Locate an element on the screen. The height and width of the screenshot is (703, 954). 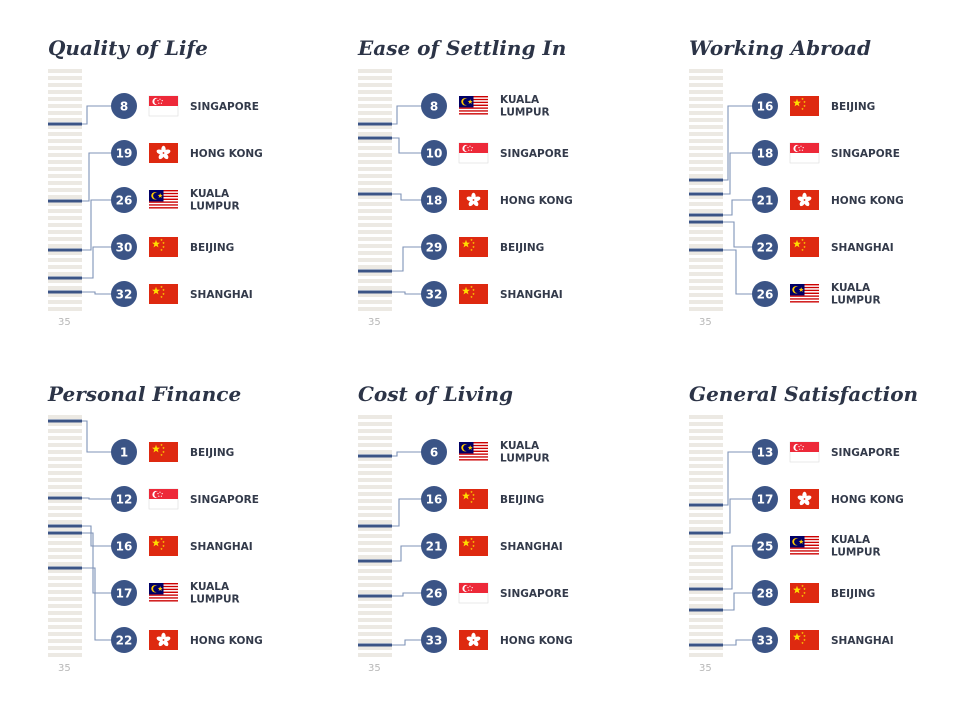
city-label: SHANGHAI is located at coordinates (221, 295).